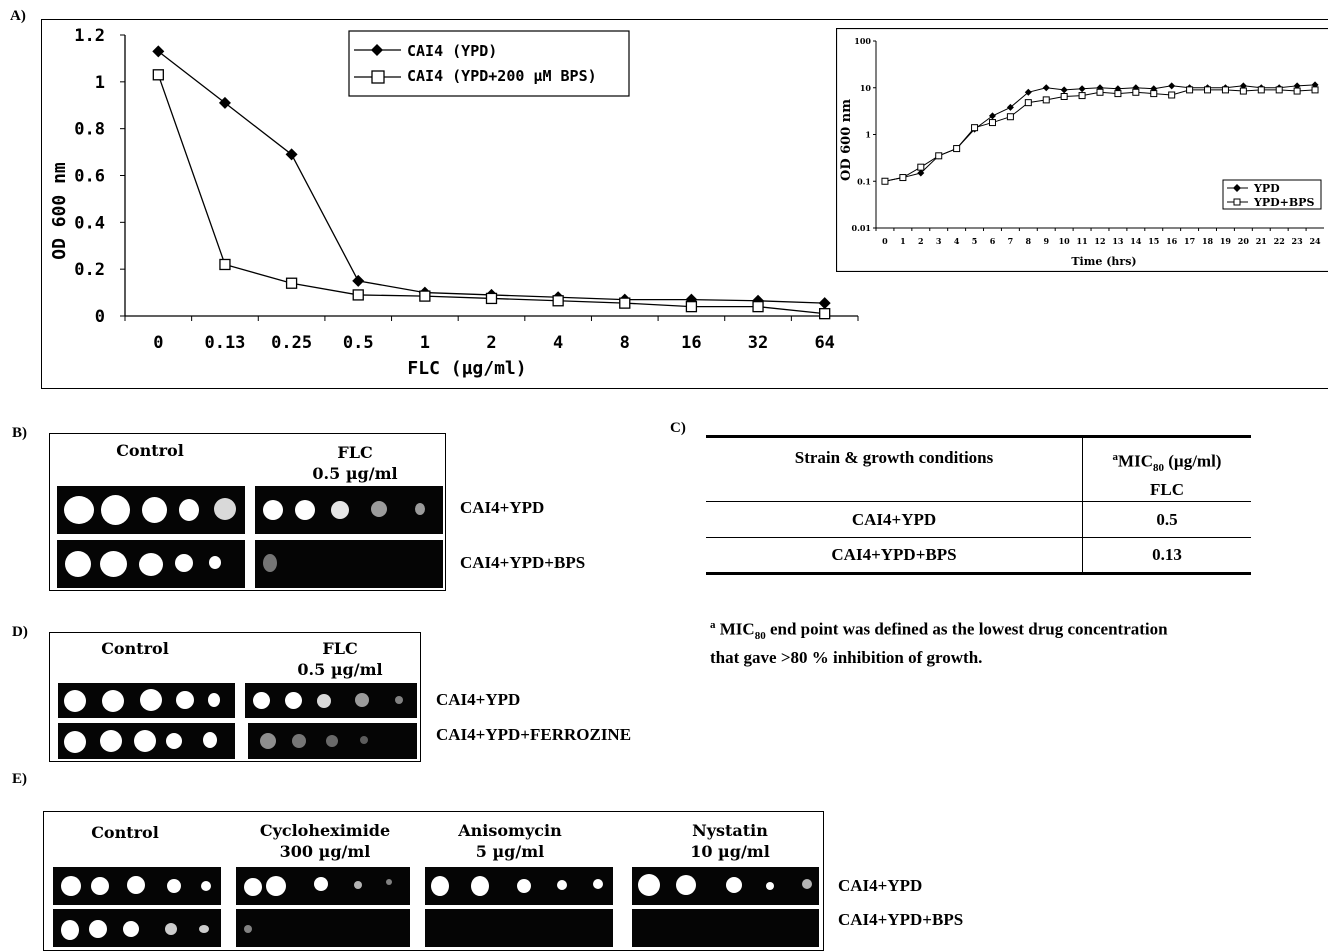 This screenshot has height=951, width=1328. What do you see at coordinates (1208, 241) in the screenshot?
I see `inset-x-tick-label: 18` at bounding box center [1208, 241].